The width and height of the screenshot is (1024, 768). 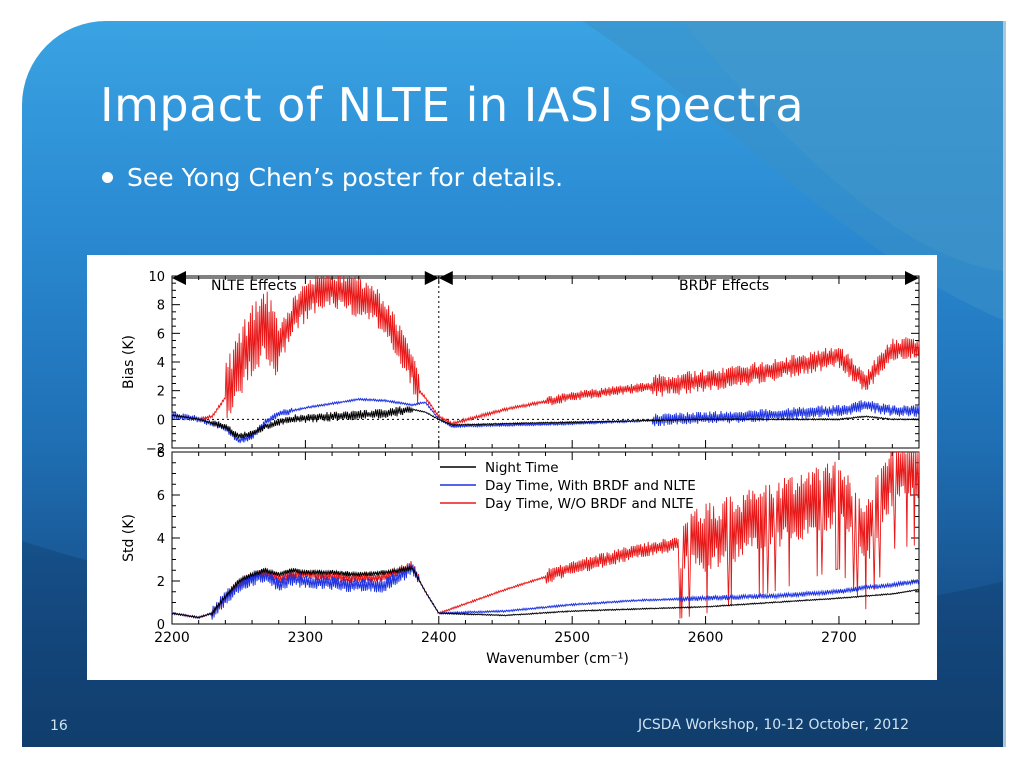 What do you see at coordinates (59, 726) in the screenshot?
I see `page-number: 16` at bounding box center [59, 726].